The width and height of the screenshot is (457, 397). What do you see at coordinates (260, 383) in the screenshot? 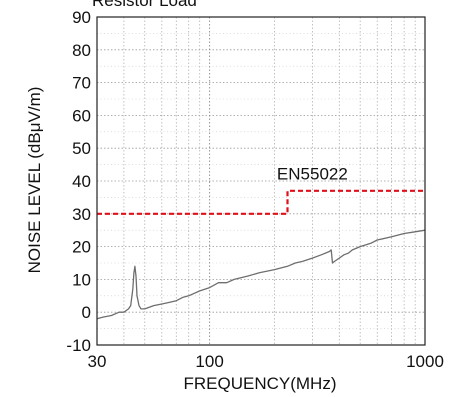
I see `x-axis-title: FREQUENCY(MHz)` at bounding box center [260, 383].